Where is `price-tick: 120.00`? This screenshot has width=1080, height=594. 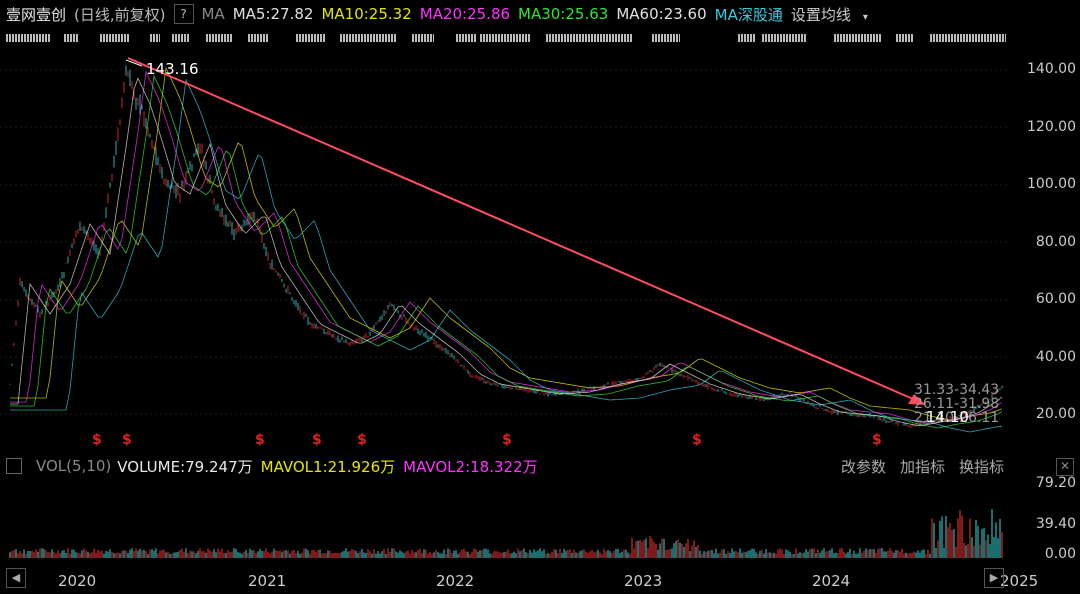
price-tick: 120.00 is located at coordinates (1051, 127).